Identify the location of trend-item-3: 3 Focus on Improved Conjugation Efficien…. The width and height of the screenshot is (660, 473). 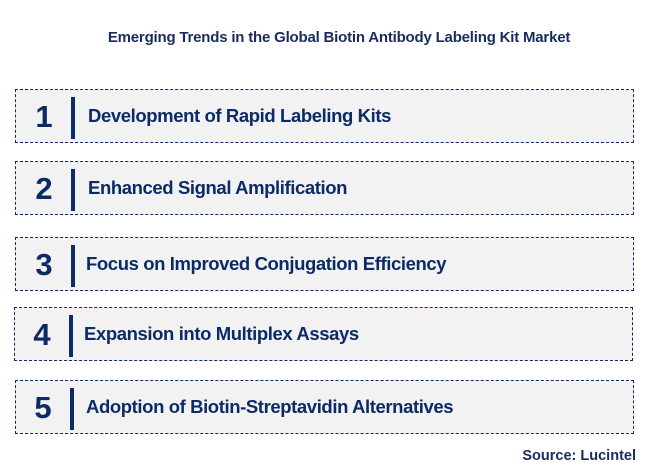
(324, 264).